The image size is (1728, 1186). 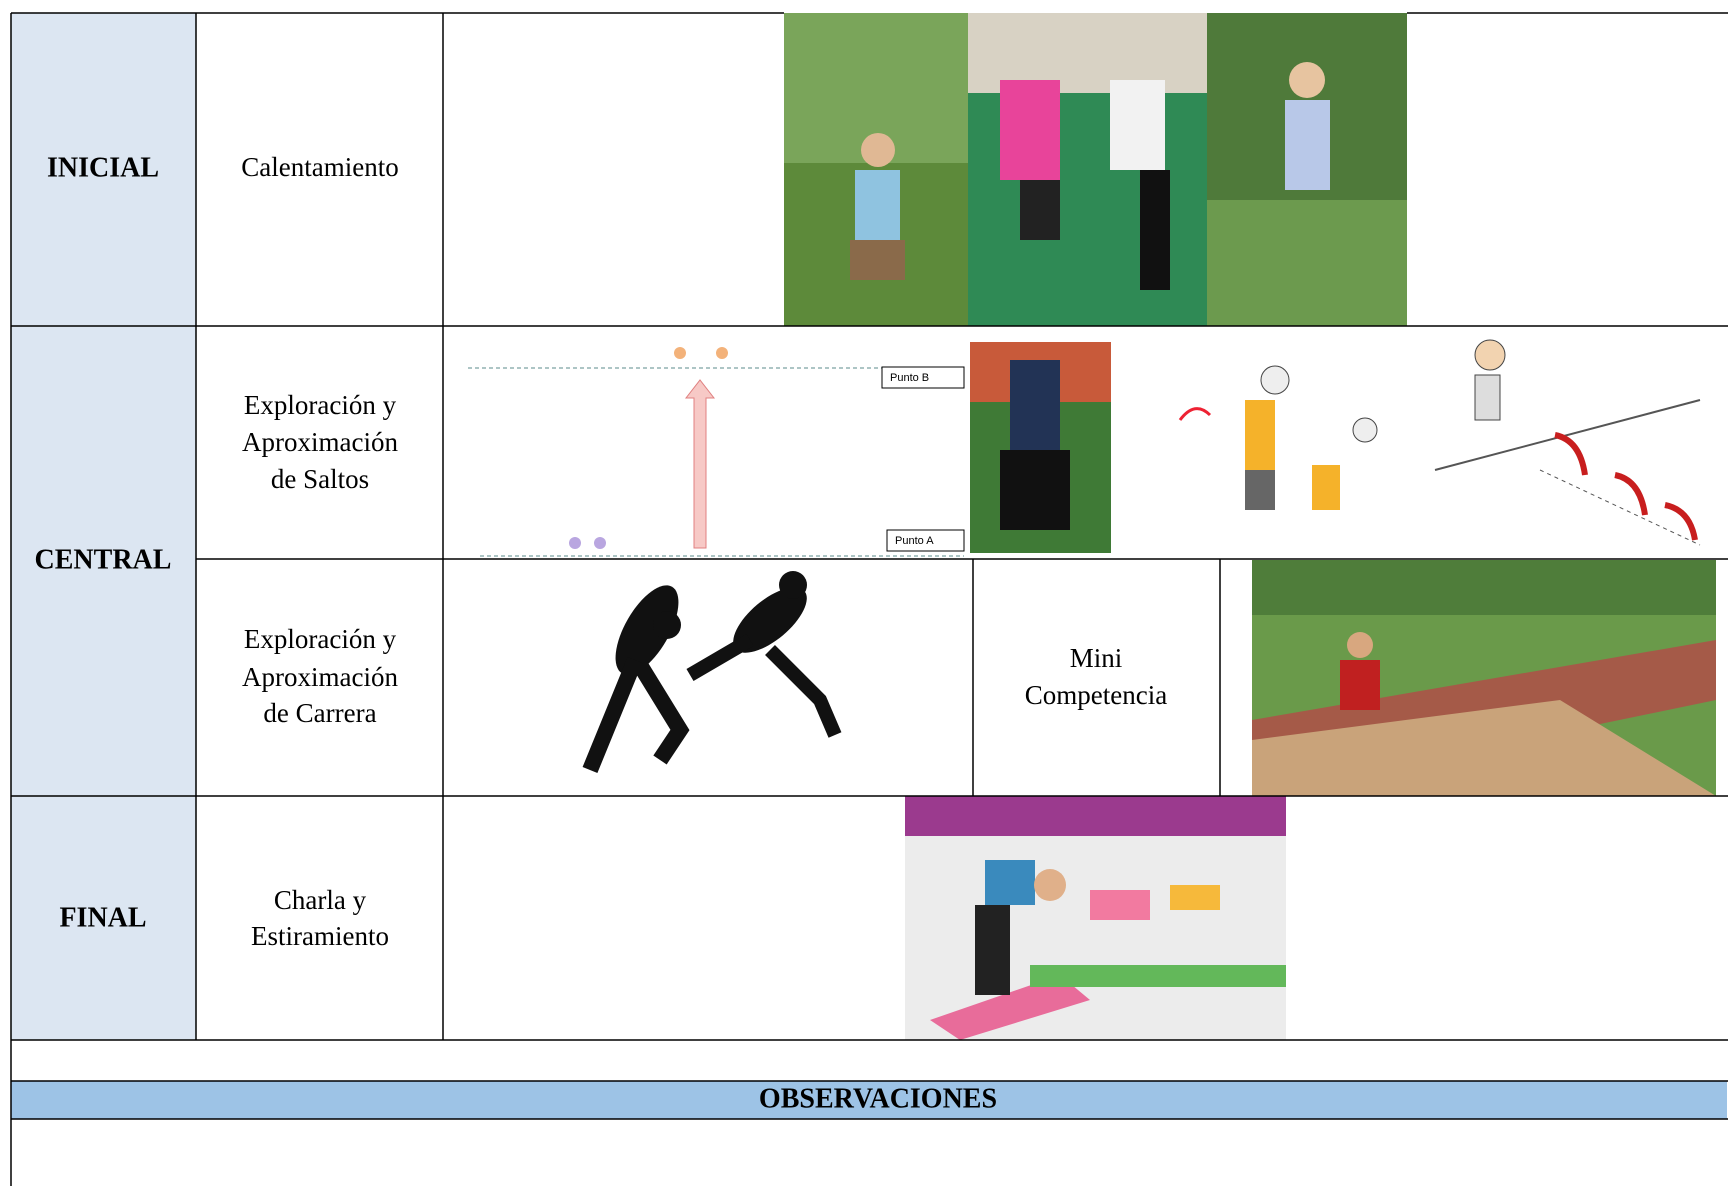 What do you see at coordinates (716, 452) in the screenshot?
I see `jump-diagram: Punto B Punto A` at bounding box center [716, 452].